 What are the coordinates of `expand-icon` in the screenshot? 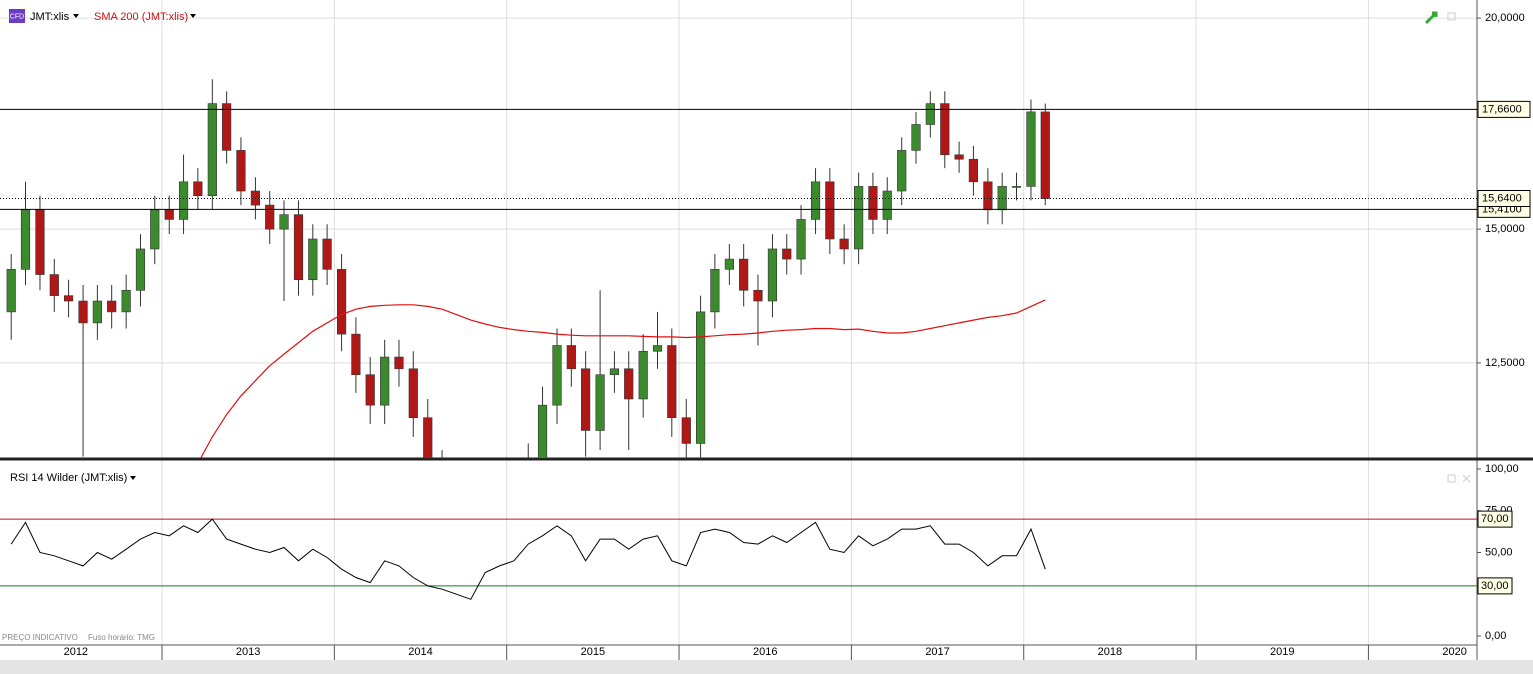 It's located at (1431, 18).